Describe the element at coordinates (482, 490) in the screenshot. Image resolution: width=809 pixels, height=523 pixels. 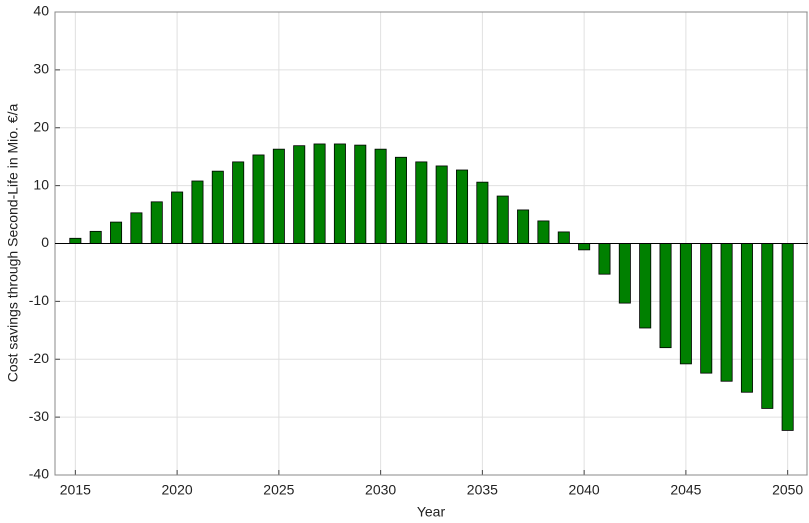
I see `x-tick-label: 2035` at that location.